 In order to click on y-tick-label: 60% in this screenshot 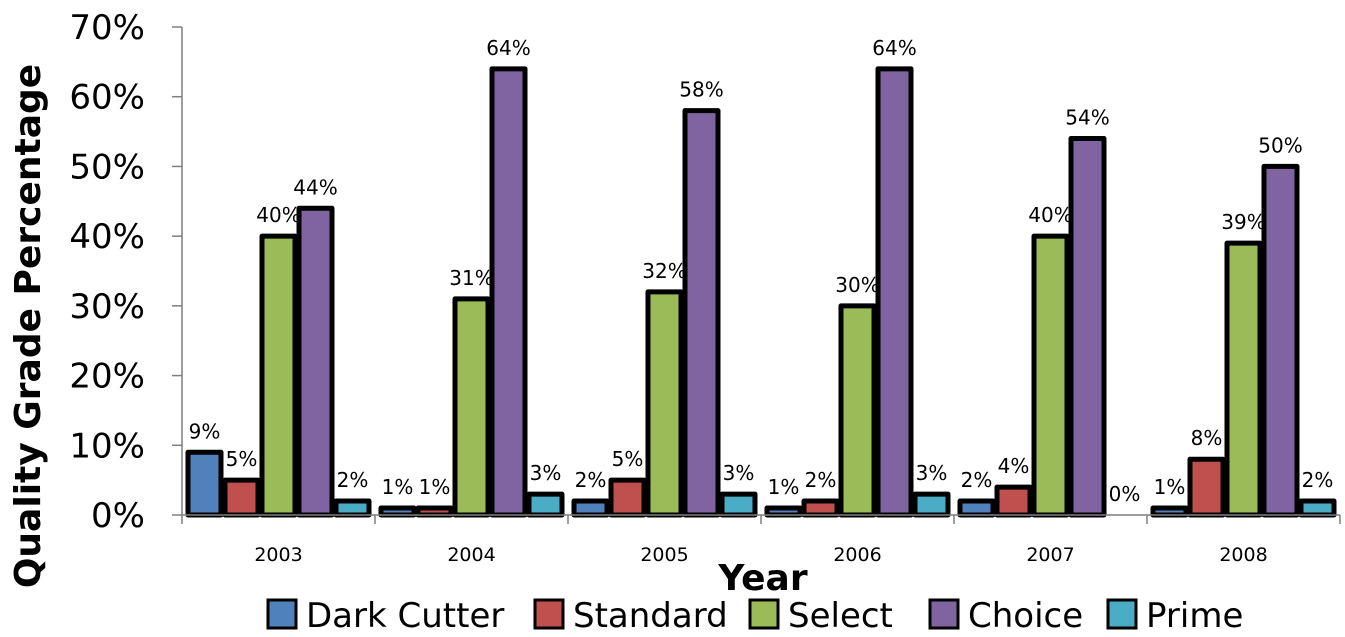, I will do `click(107, 98)`.